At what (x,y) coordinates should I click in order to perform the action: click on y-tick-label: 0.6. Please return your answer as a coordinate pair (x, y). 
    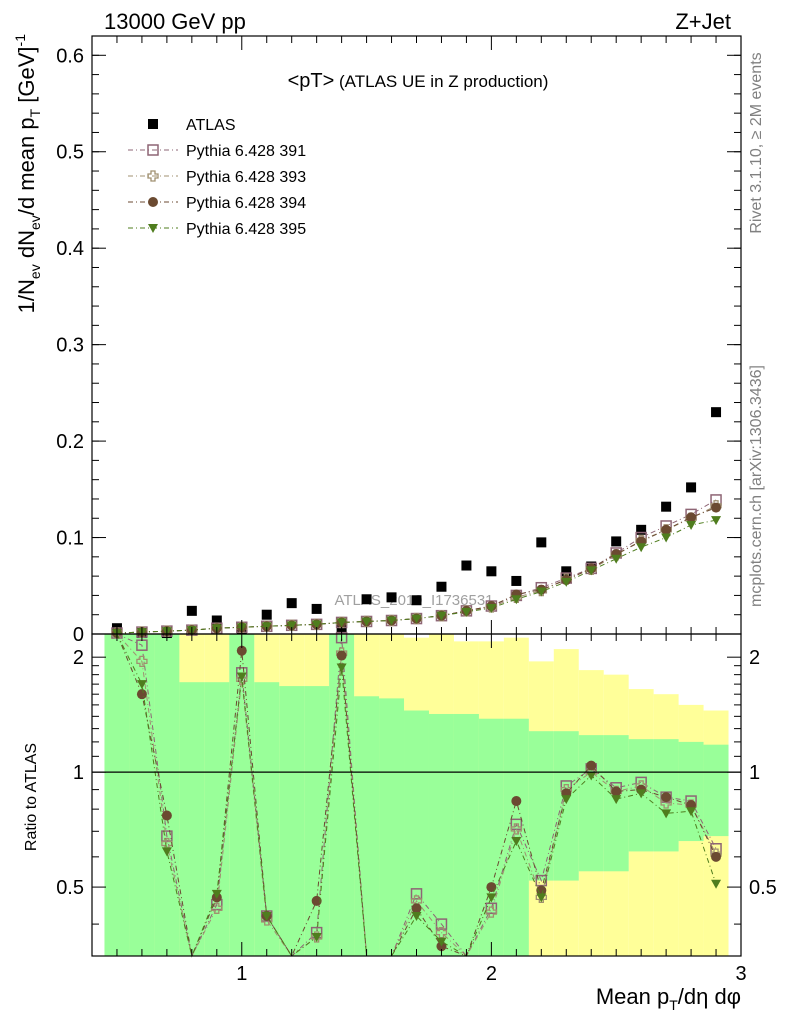
    Looking at the image, I should click on (70, 56).